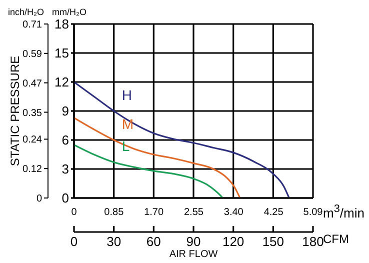  What do you see at coordinates (233, 241) in the screenshot?
I see `x-tick-label: 120` at bounding box center [233, 241].